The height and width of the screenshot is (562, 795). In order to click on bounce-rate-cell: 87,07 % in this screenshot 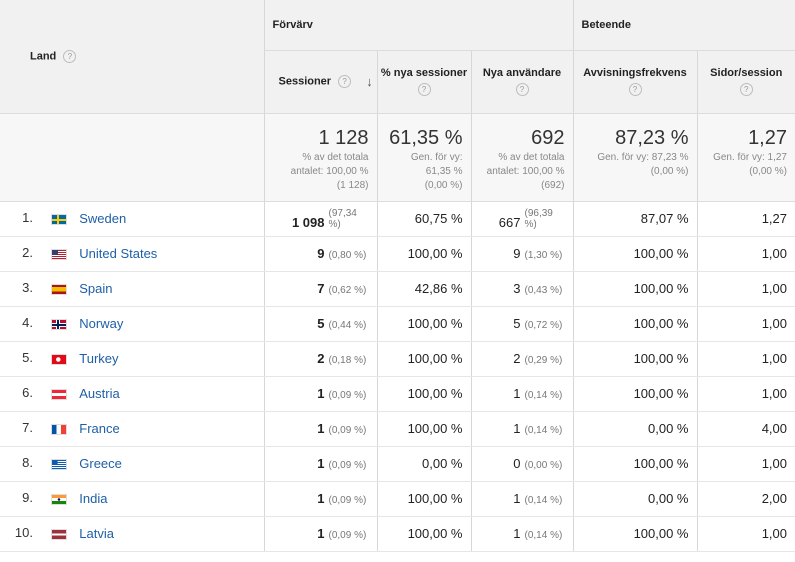, I will do `click(634, 219)`.